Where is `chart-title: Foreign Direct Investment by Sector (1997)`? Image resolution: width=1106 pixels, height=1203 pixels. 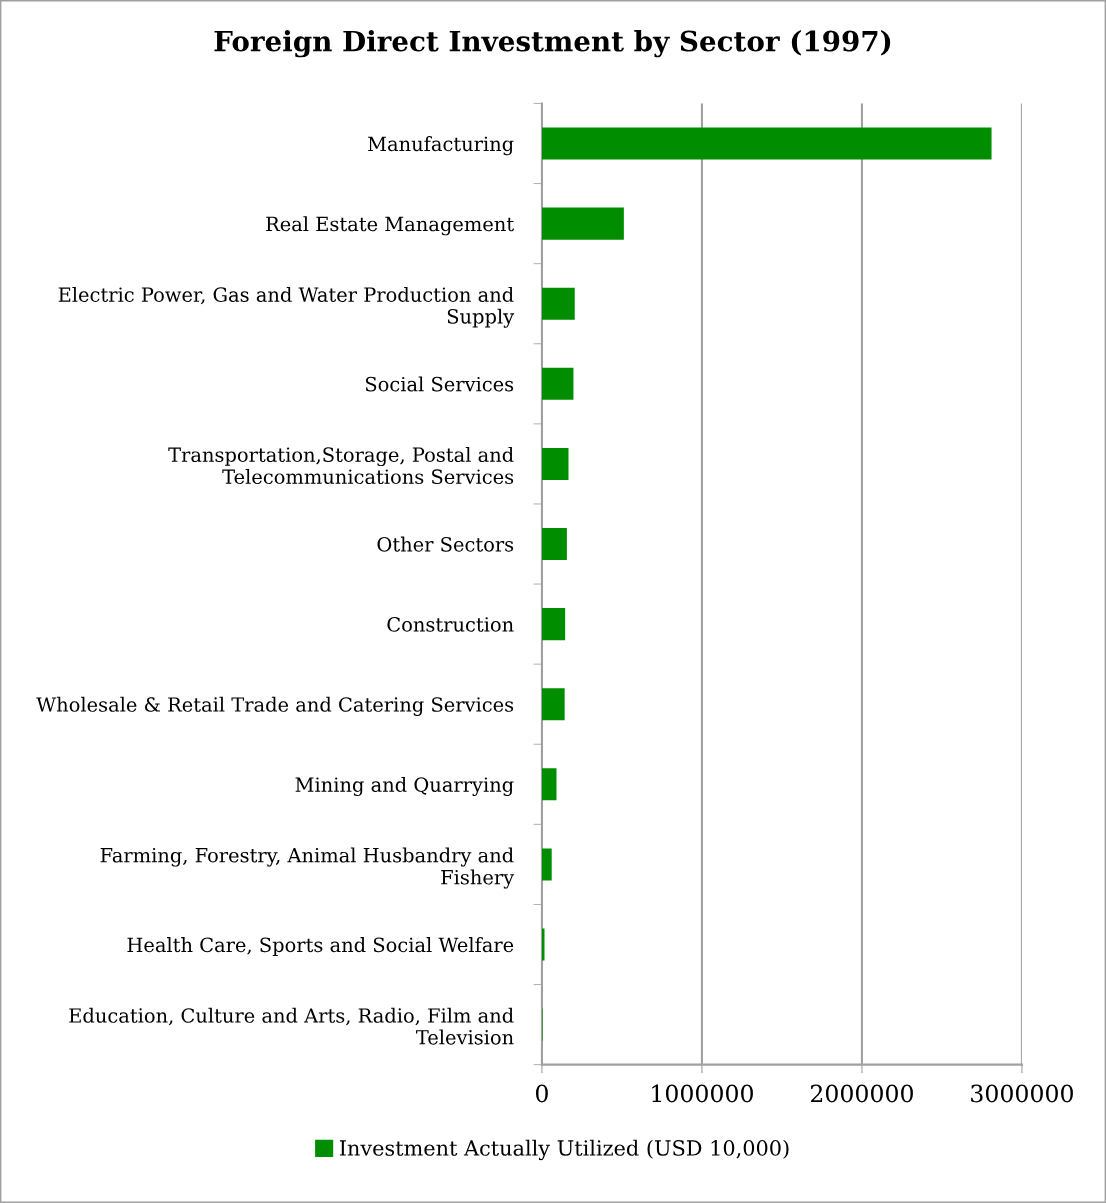 chart-title: Foreign Direct Investment by Sector (1997) is located at coordinates (552, 44).